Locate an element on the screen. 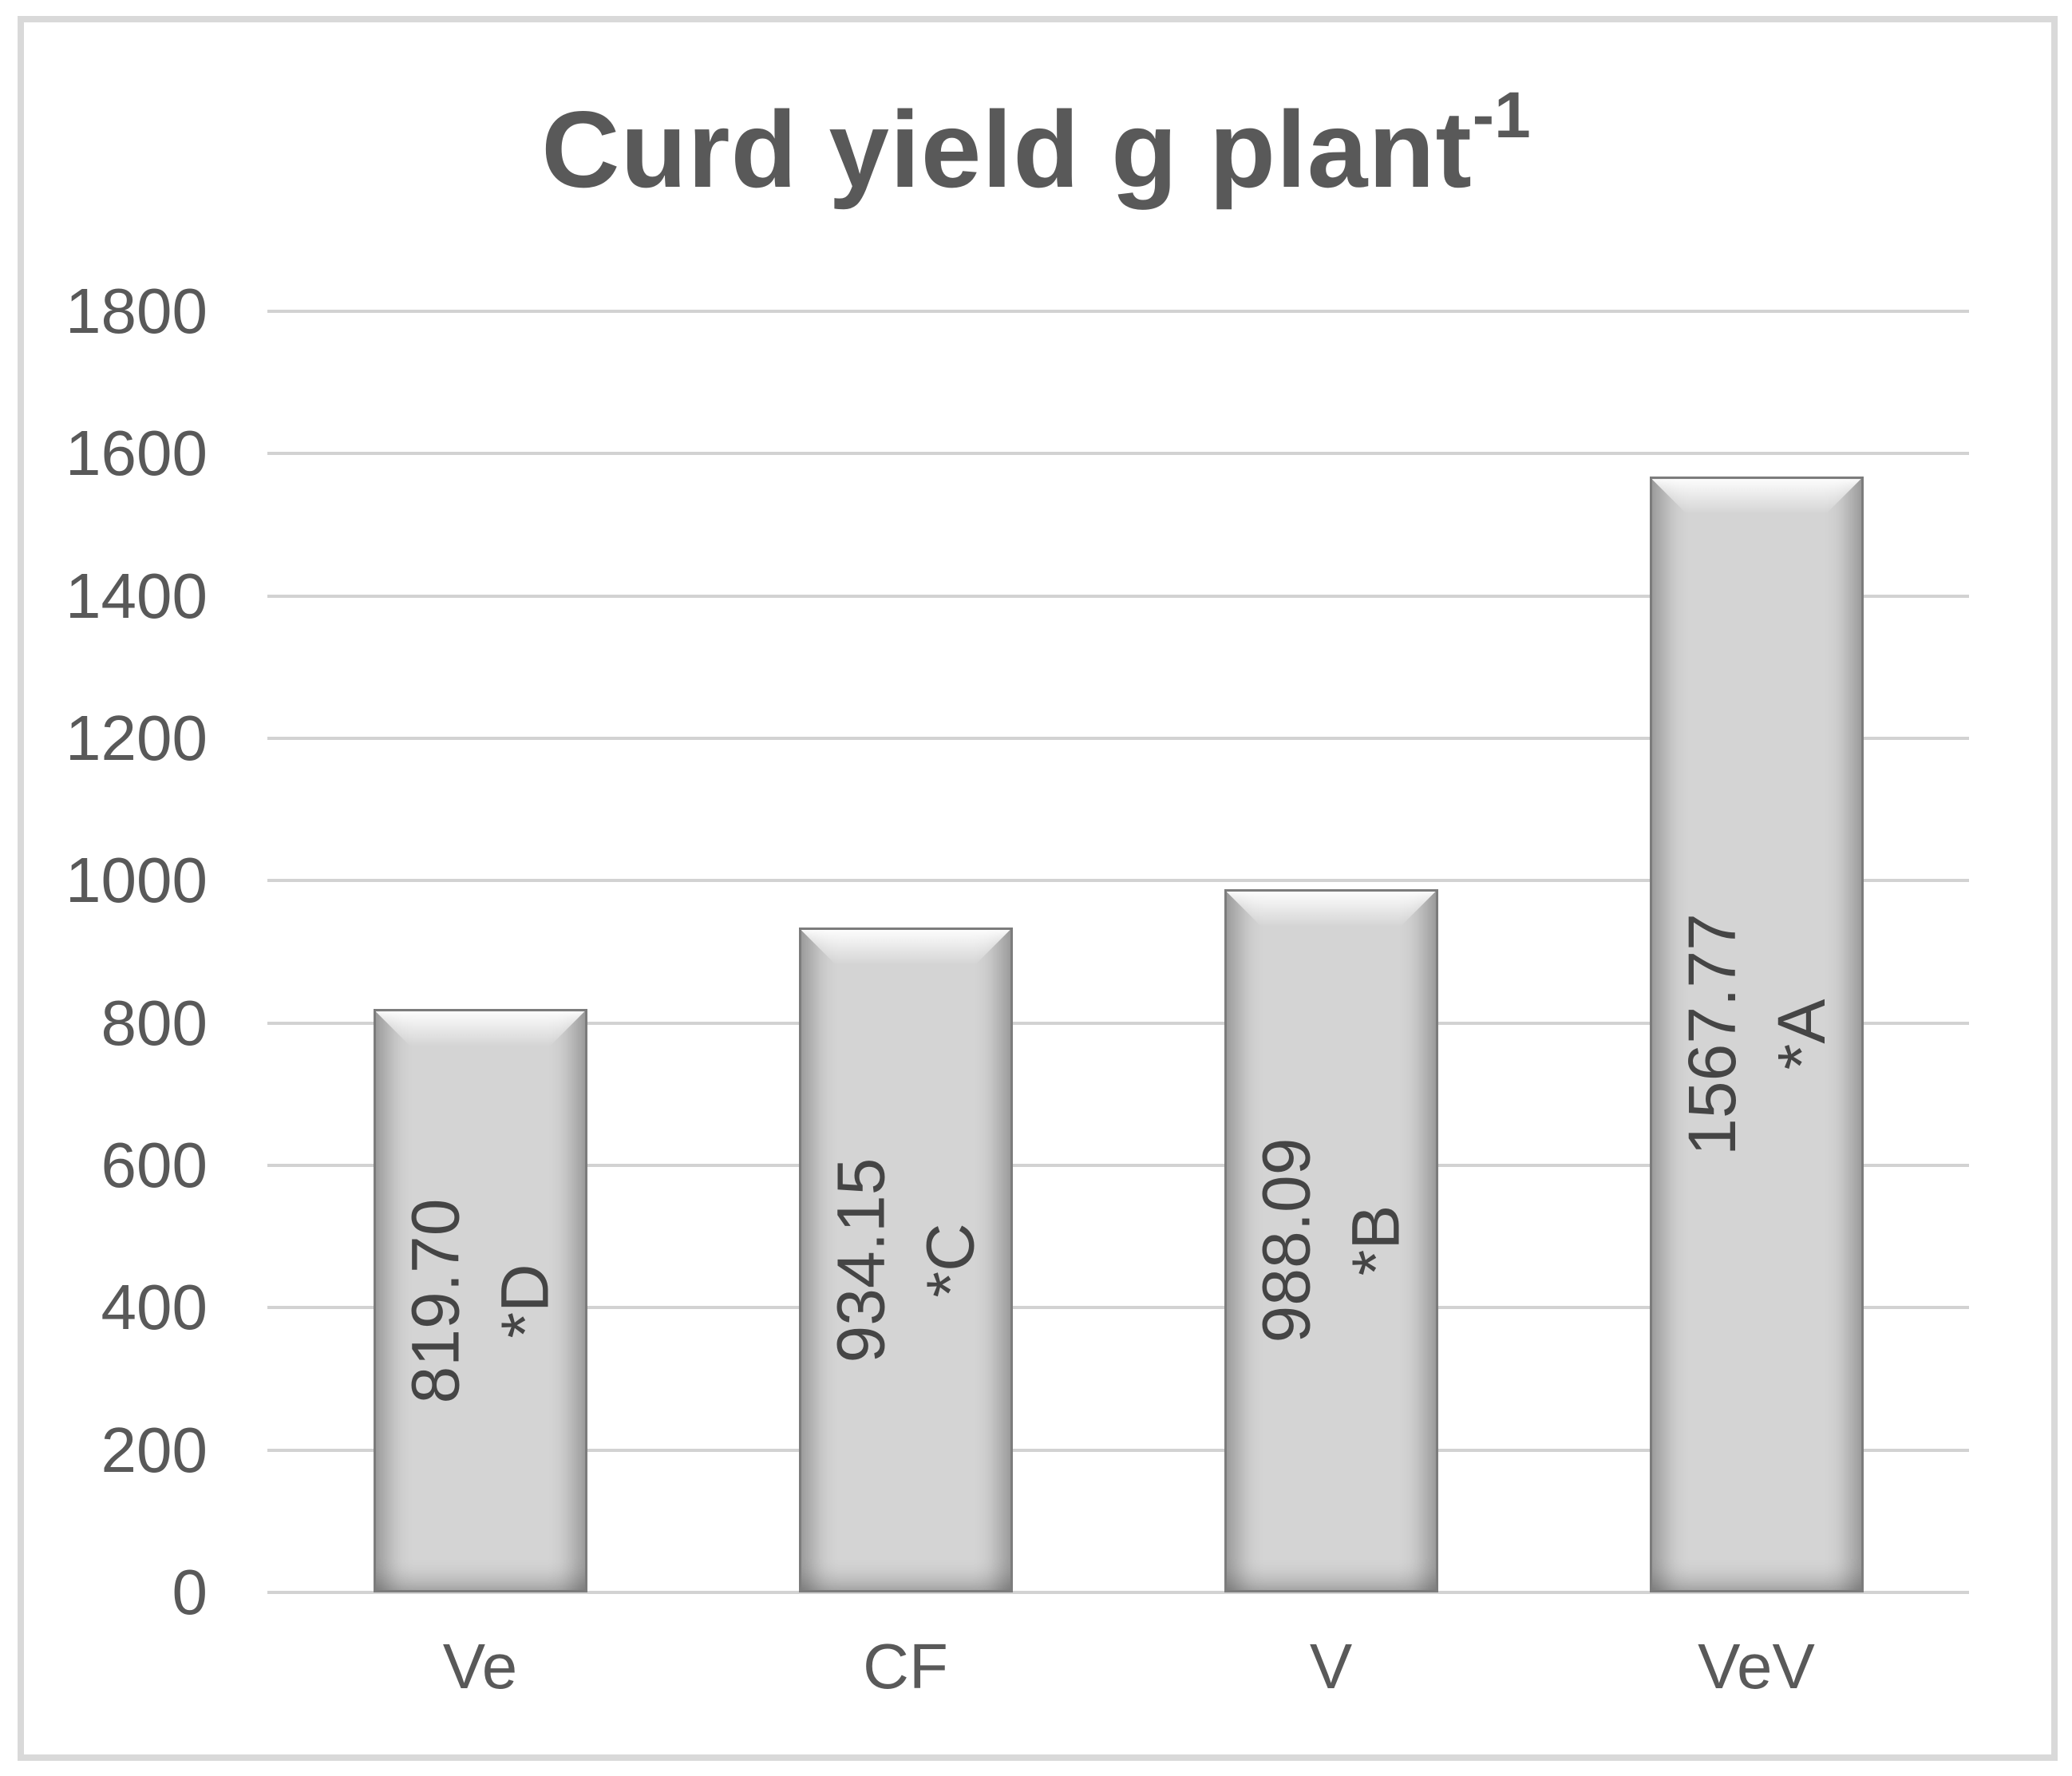  bar-significance-label: *C is located at coordinates (950, 1260).